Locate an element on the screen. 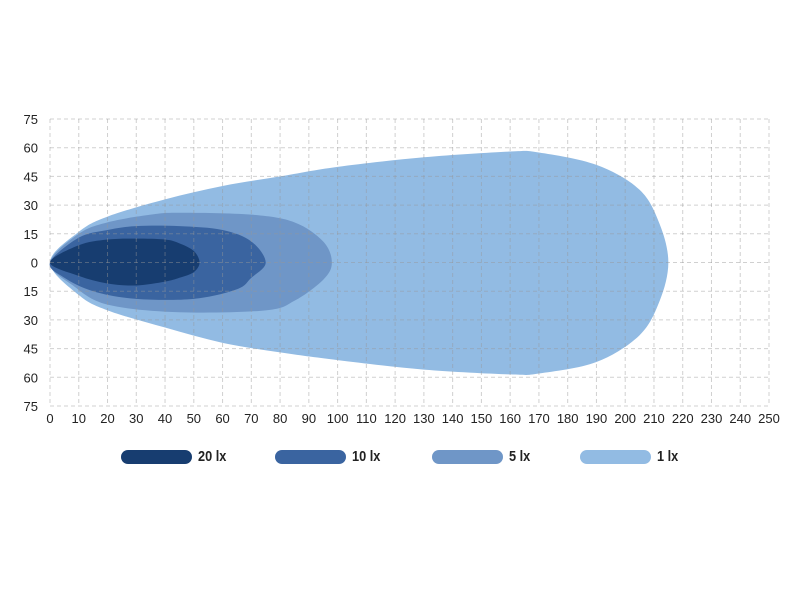 The width and height of the screenshot is (800, 600). x-tick-label: 0 is located at coordinates (49, 418).